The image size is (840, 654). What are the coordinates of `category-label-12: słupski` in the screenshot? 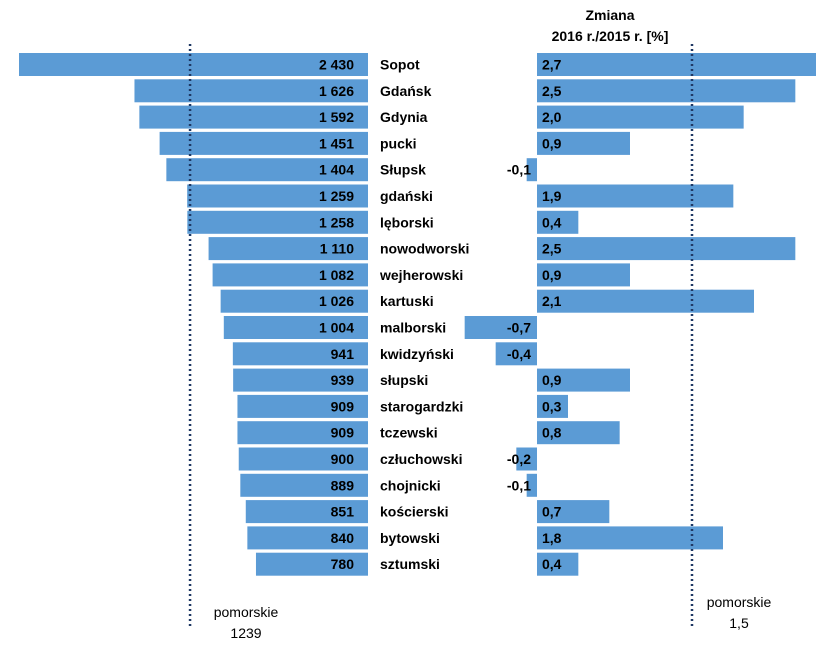 It's located at (404, 380).